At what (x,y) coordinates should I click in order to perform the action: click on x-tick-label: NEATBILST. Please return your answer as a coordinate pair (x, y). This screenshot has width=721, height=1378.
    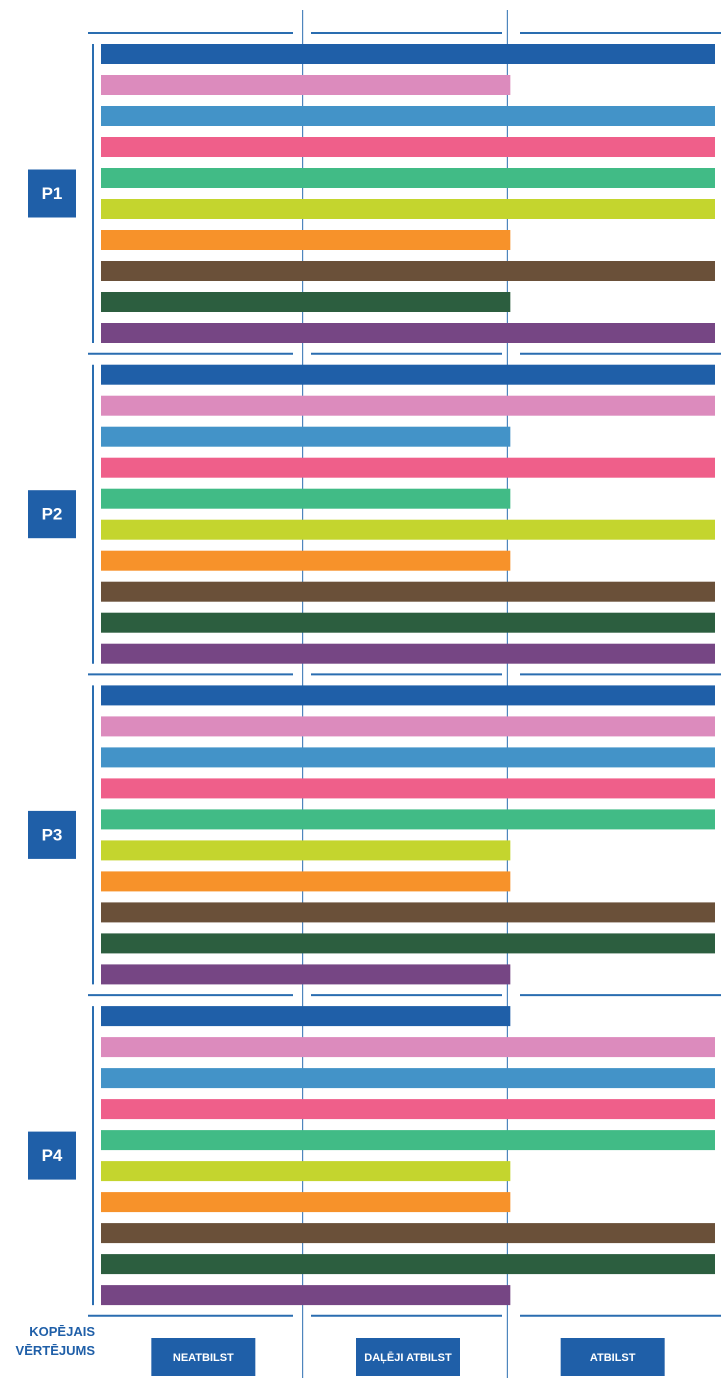
    Looking at the image, I should click on (203, 1358).